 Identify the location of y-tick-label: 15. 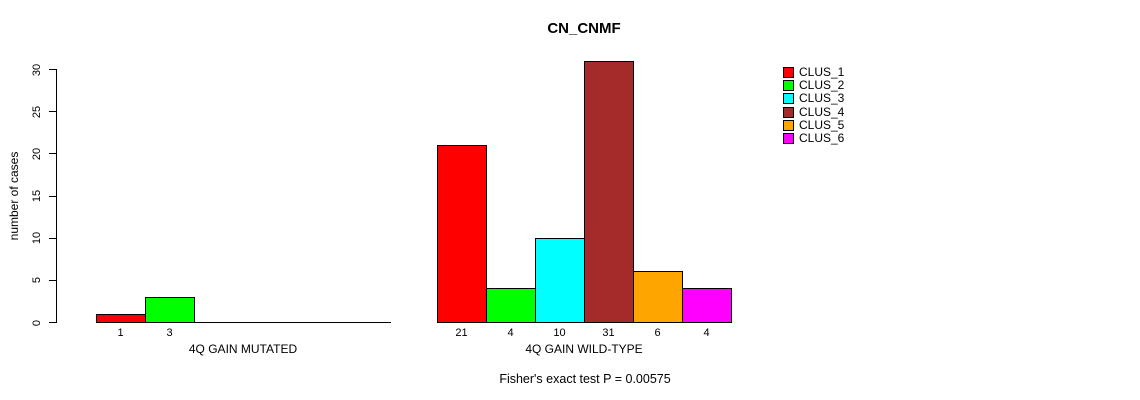
(37, 196).